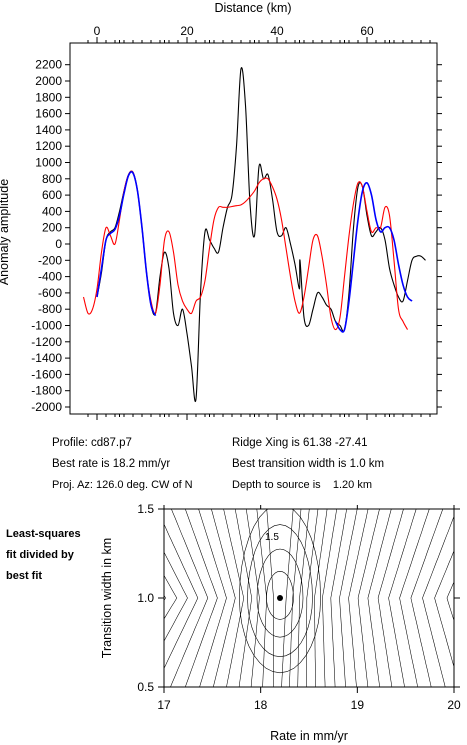 Image resolution: width=467 pixels, height=745 pixels. What do you see at coordinates (187, 31) in the screenshot?
I see `top-x-tick-label: 20` at bounding box center [187, 31].